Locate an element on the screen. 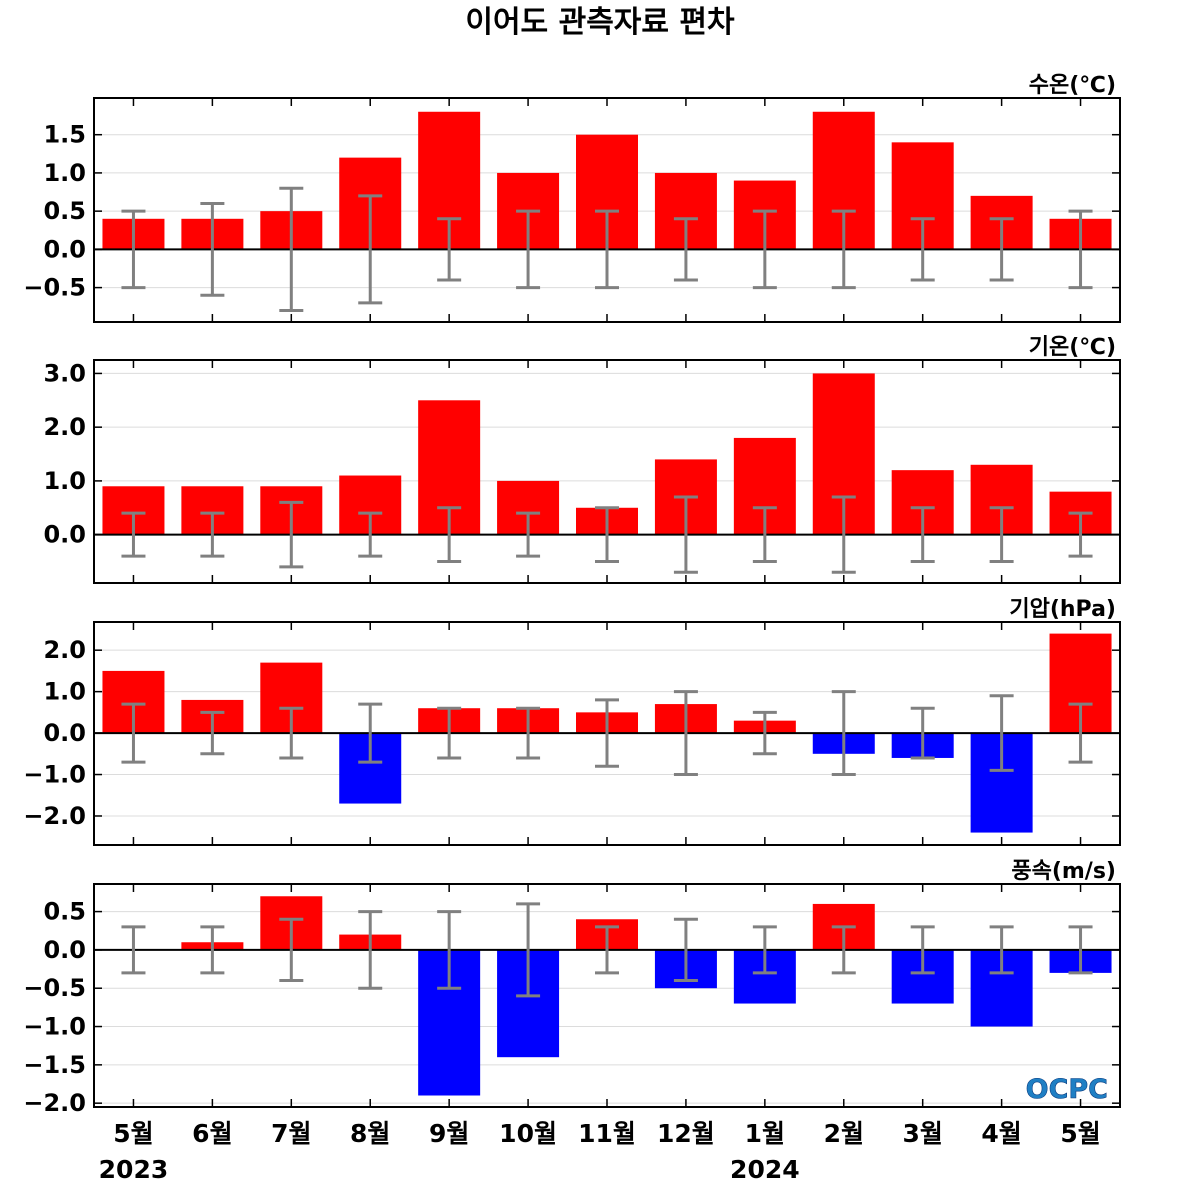 This screenshot has height=1200, width=1200. x-tick-label: 4월 is located at coordinates (1001, 1133).